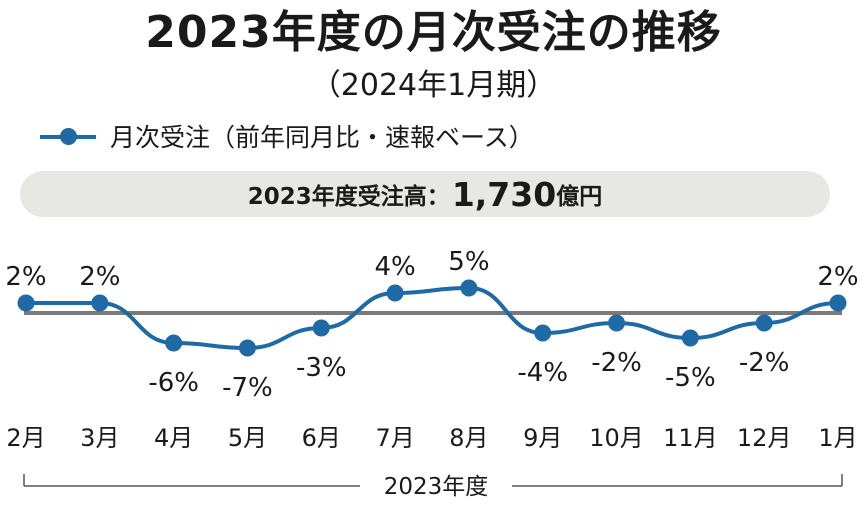 Image resolution: width=867 pixels, height=510 pixels. What do you see at coordinates (837, 438) in the screenshot?
I see `x-tick-label-12: 1月` at bounding box center [837, 438].